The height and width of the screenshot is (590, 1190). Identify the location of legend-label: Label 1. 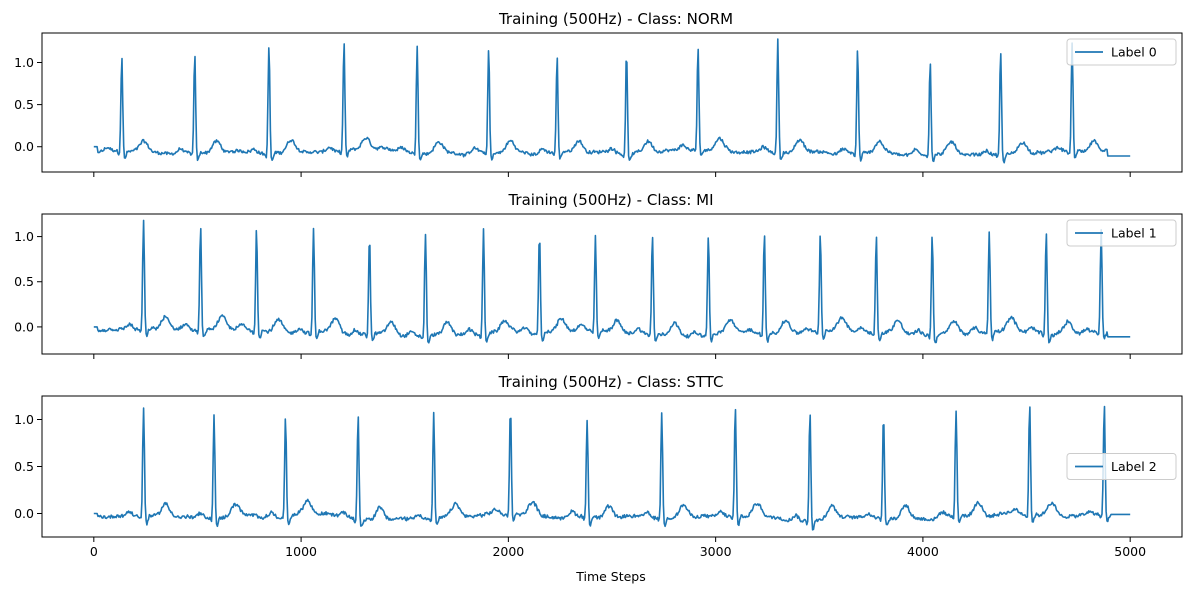
(1134, 233).